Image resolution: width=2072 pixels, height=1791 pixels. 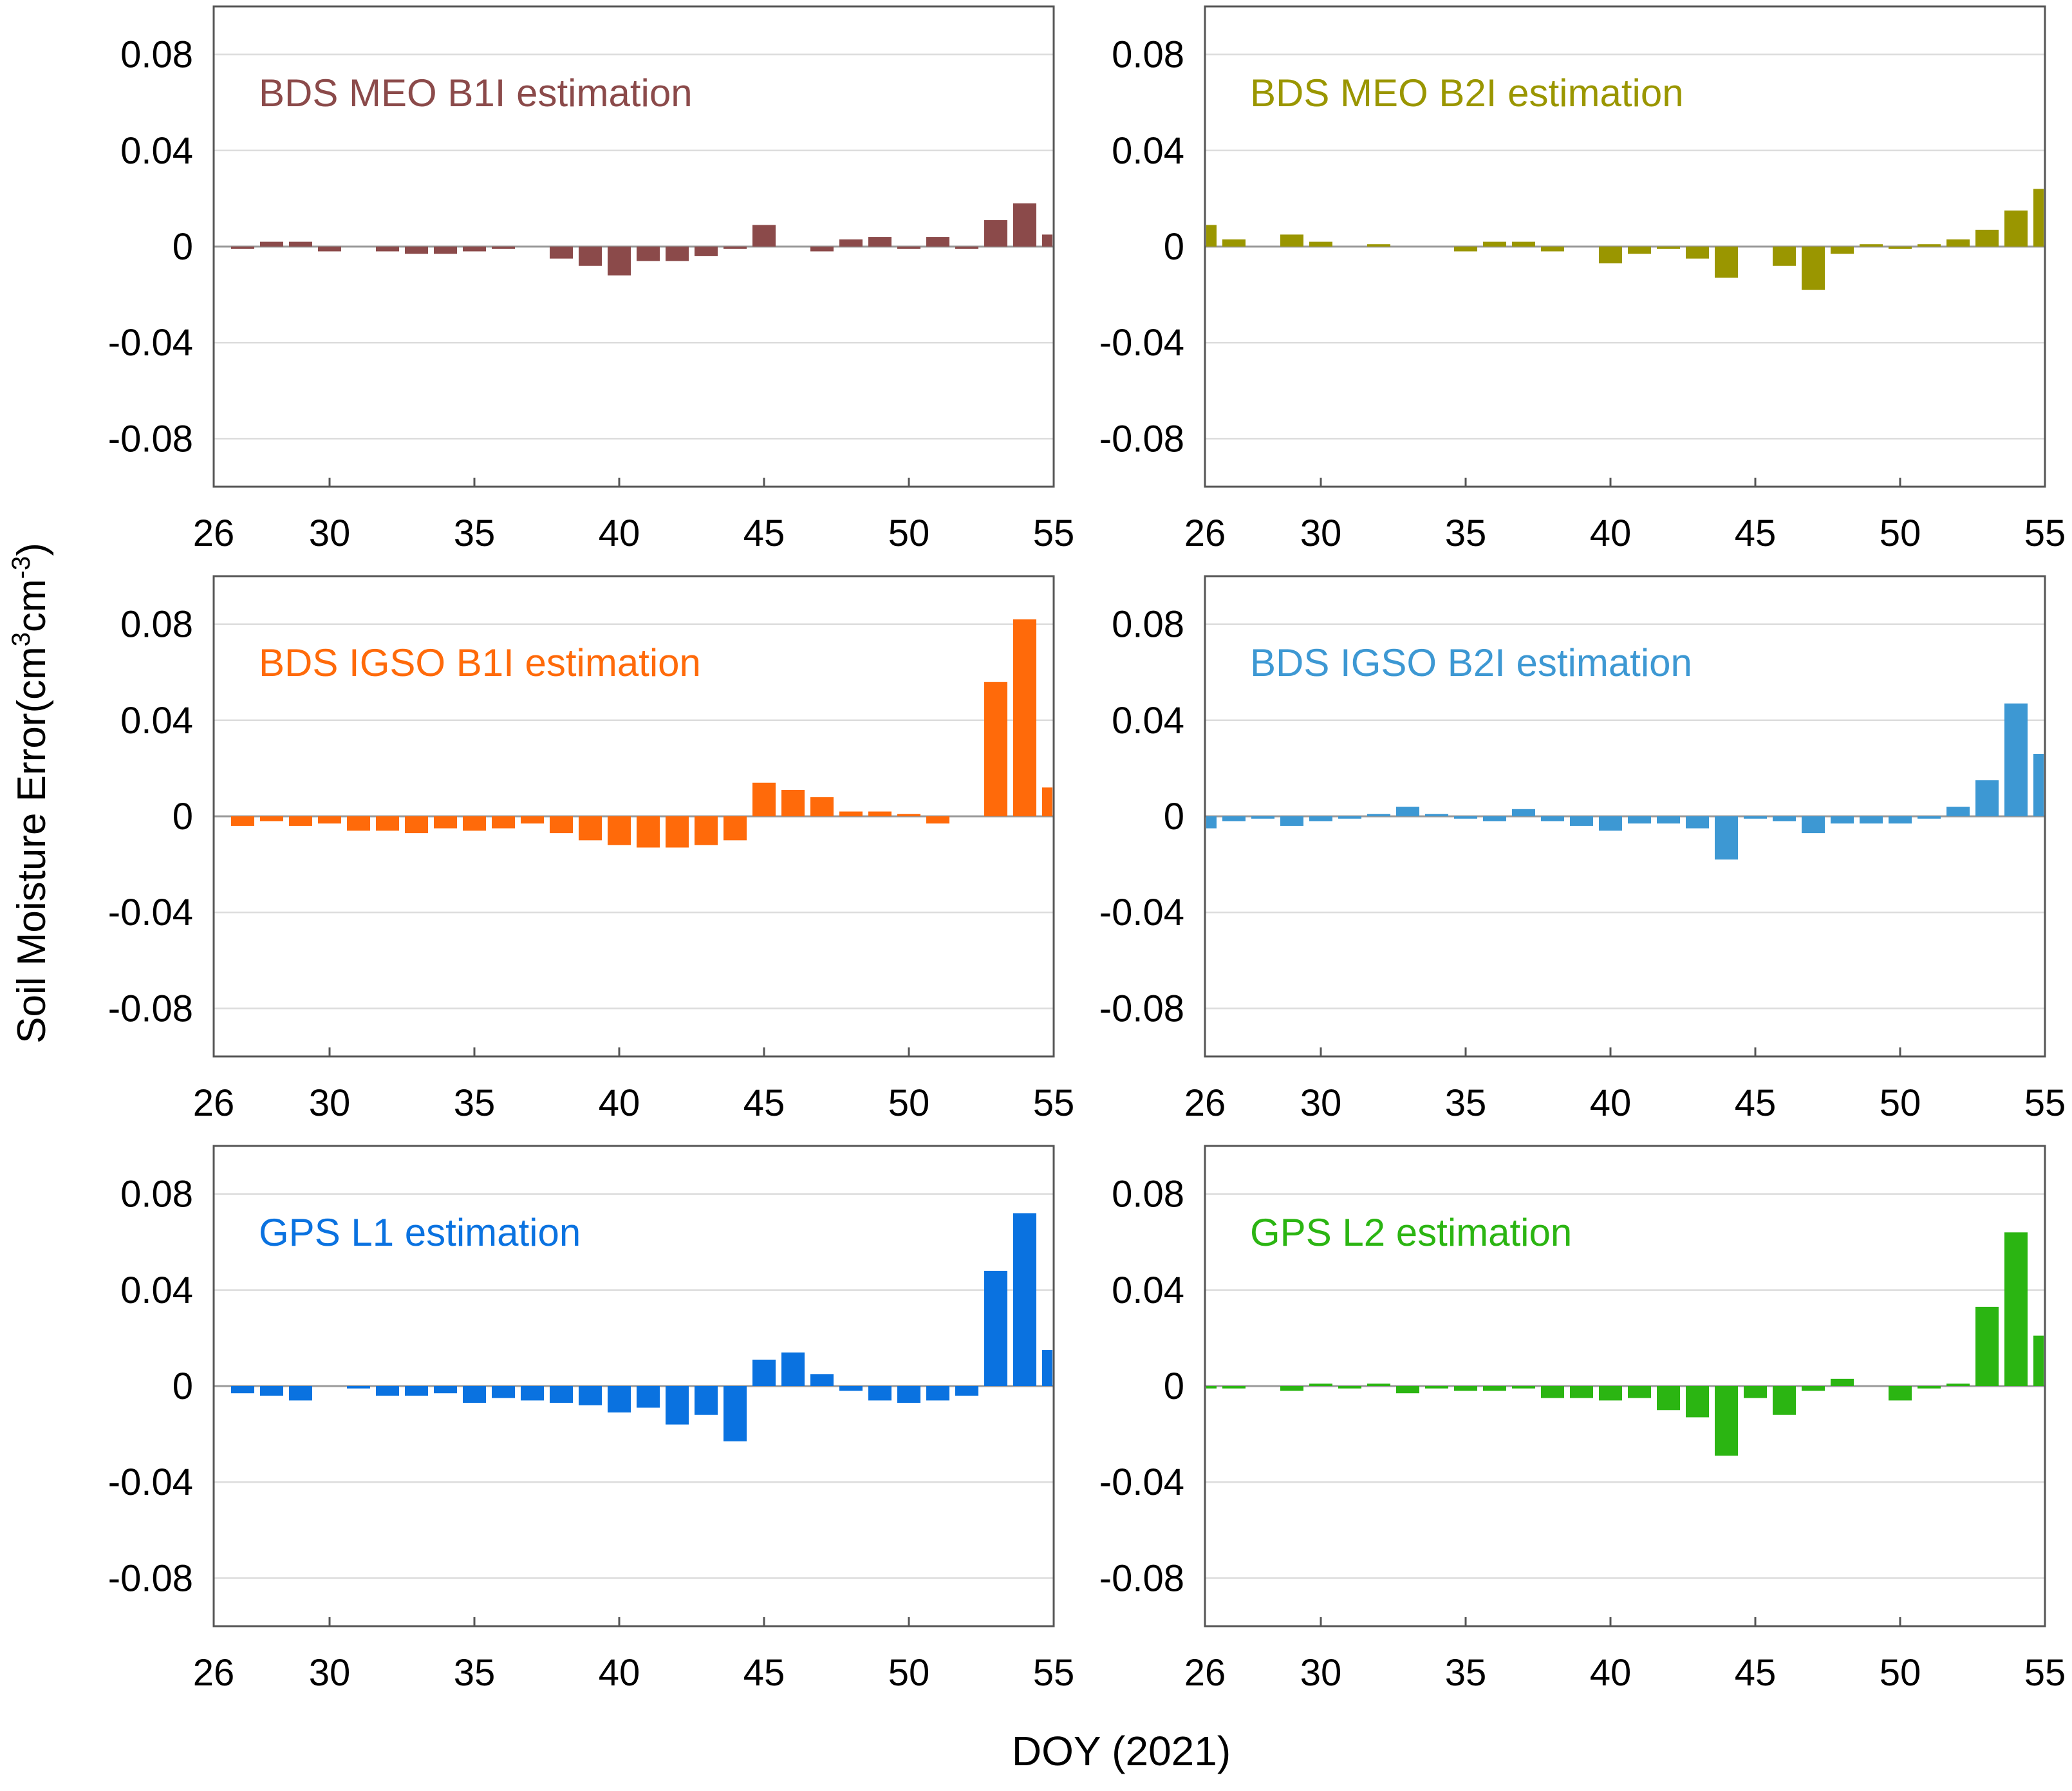 I want to click on x-tick-label: 35, so click(x=475, y=533).